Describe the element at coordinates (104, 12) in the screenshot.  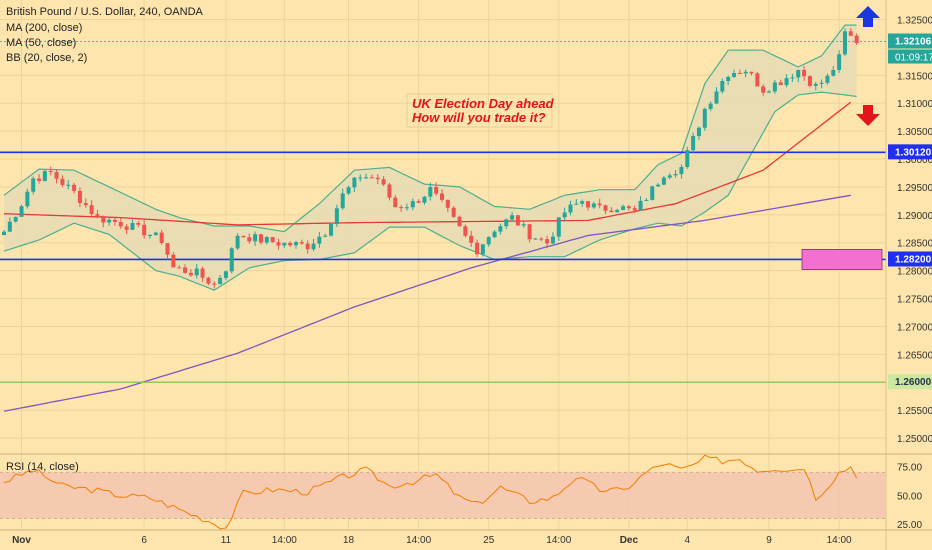
I see `symbol-title: British Pound / U.S. Dollar, 240, OANDA` at that location.